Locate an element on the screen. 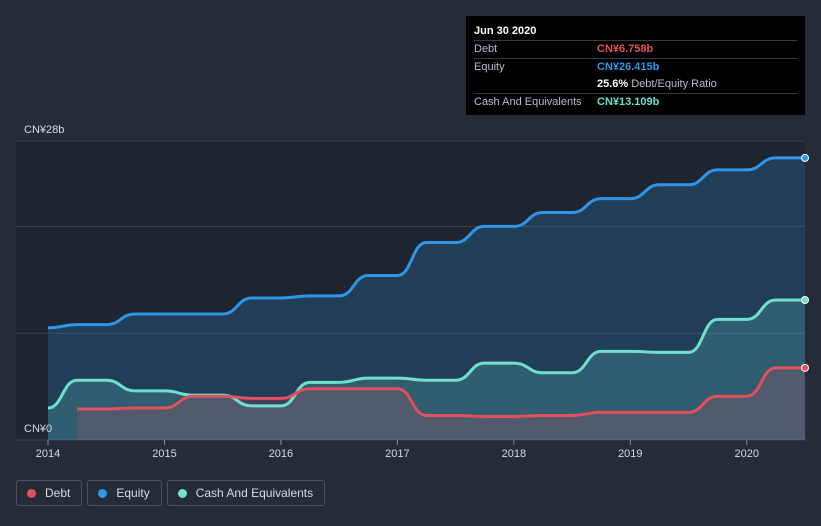 The width and height of the screenshot is (821, 526). chart-legend: Debt Equity Cash And Equivalents is located at coordinates (171, 494).